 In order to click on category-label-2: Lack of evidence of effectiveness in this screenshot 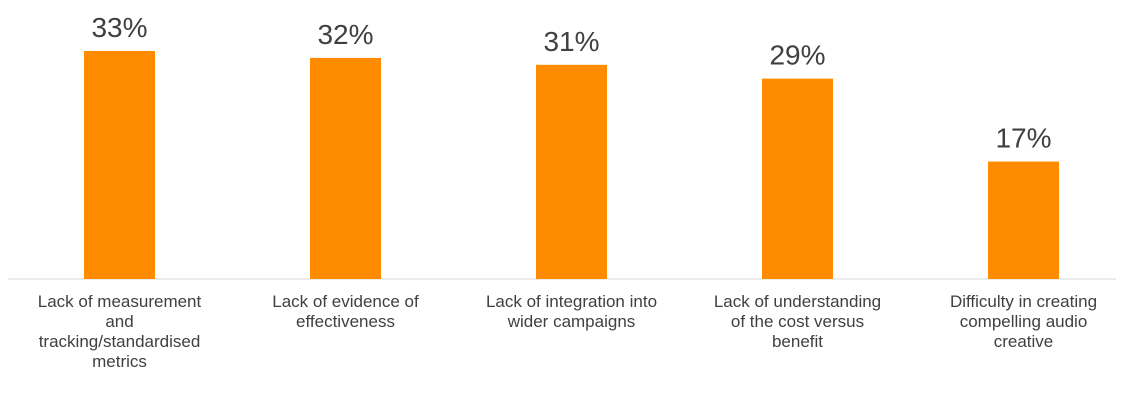, I will do `click(345, 311)`.